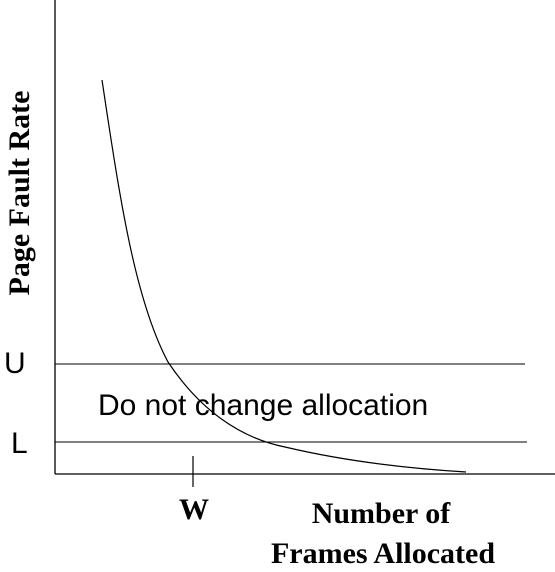 The width and height of the screenshot is (555, 572). Describe the element at coordinates (194, 509) in the screenshot. I see `working-set-label: W` at that location.